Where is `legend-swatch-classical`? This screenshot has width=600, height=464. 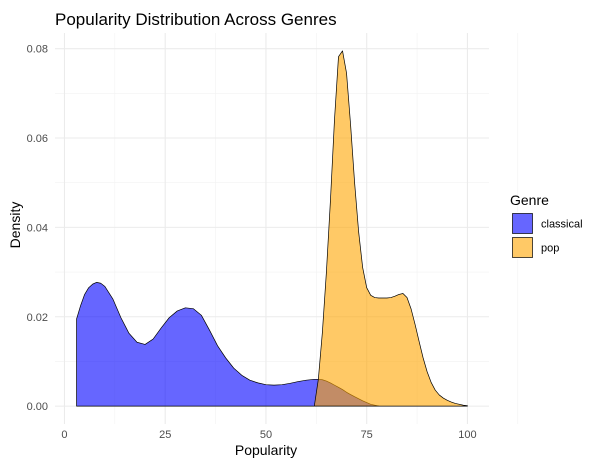 legend-swatch-classical is located at coordinates (522, 223).